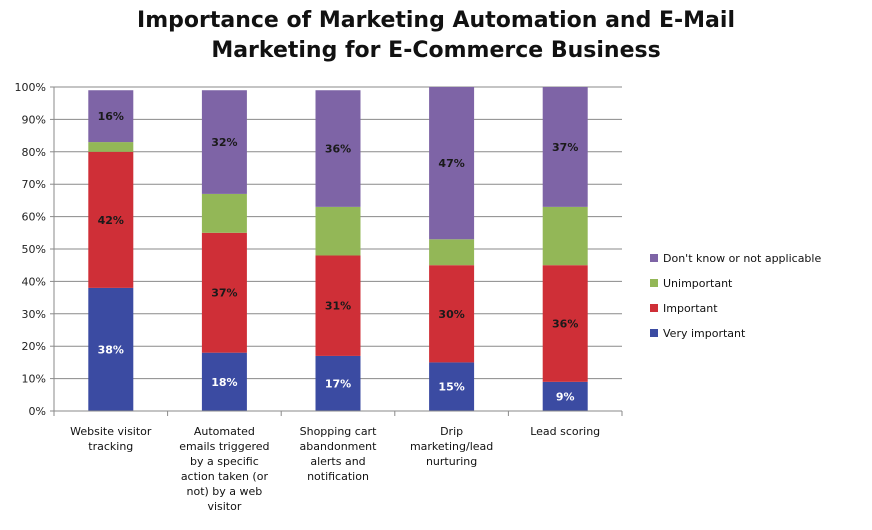 Image resolution: width=872 pixels, height=530 pixels. I want to click on y-tick-label: 90%, so click(34, 119).